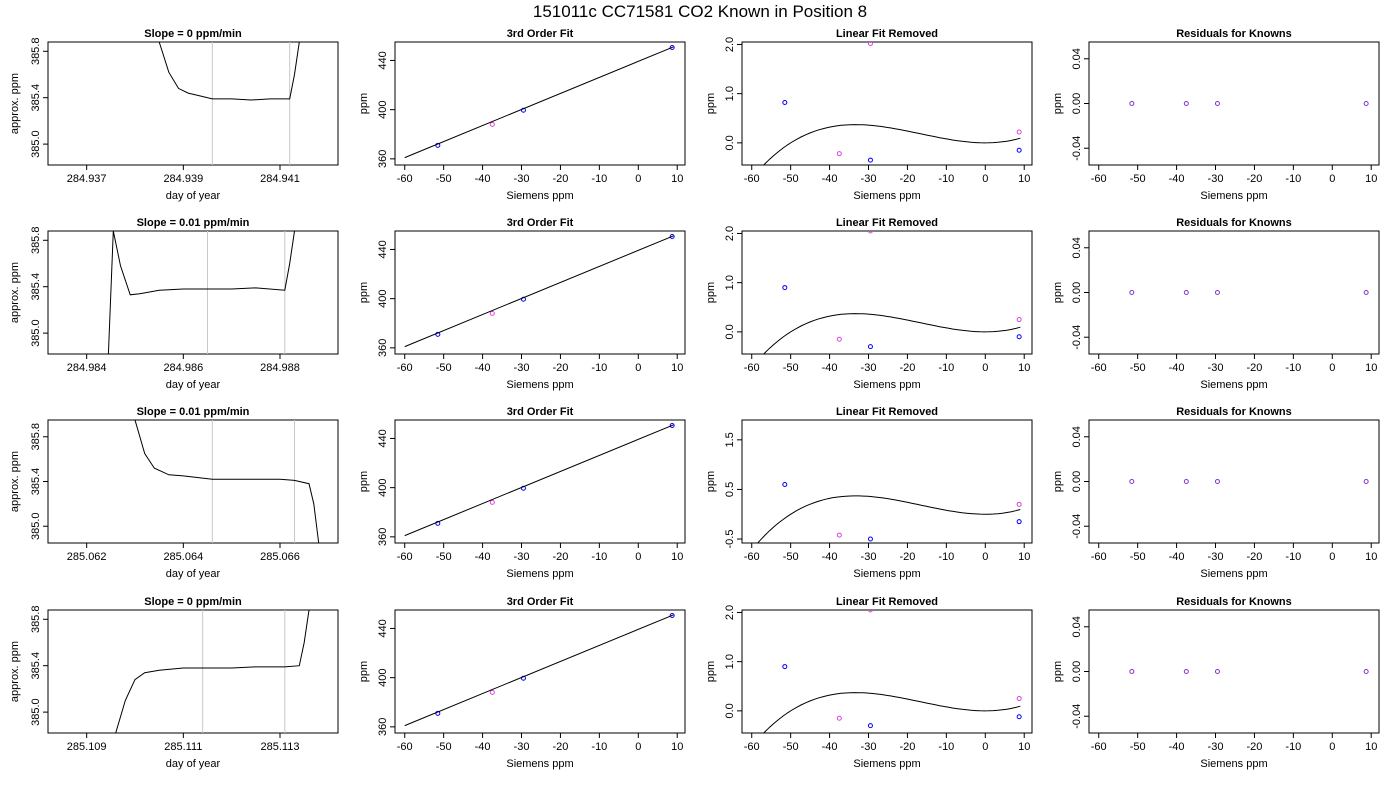 The height and width of the screenshot is (800, 1400). I want to click on x-tick-label: -50, so click(791, 557).